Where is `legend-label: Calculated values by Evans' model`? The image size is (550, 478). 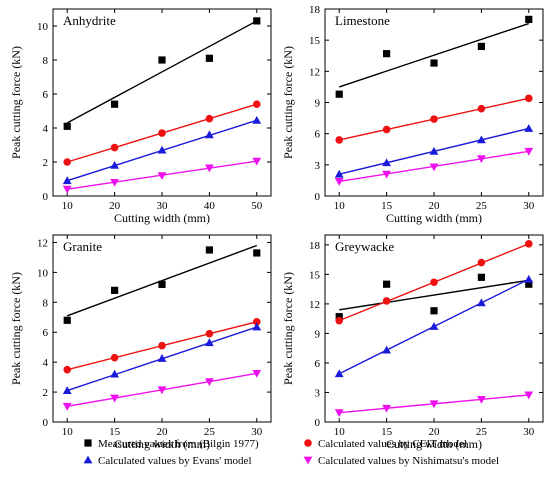
legend-label: Calculated values by Evans' model is located at coordinates (175, 461).